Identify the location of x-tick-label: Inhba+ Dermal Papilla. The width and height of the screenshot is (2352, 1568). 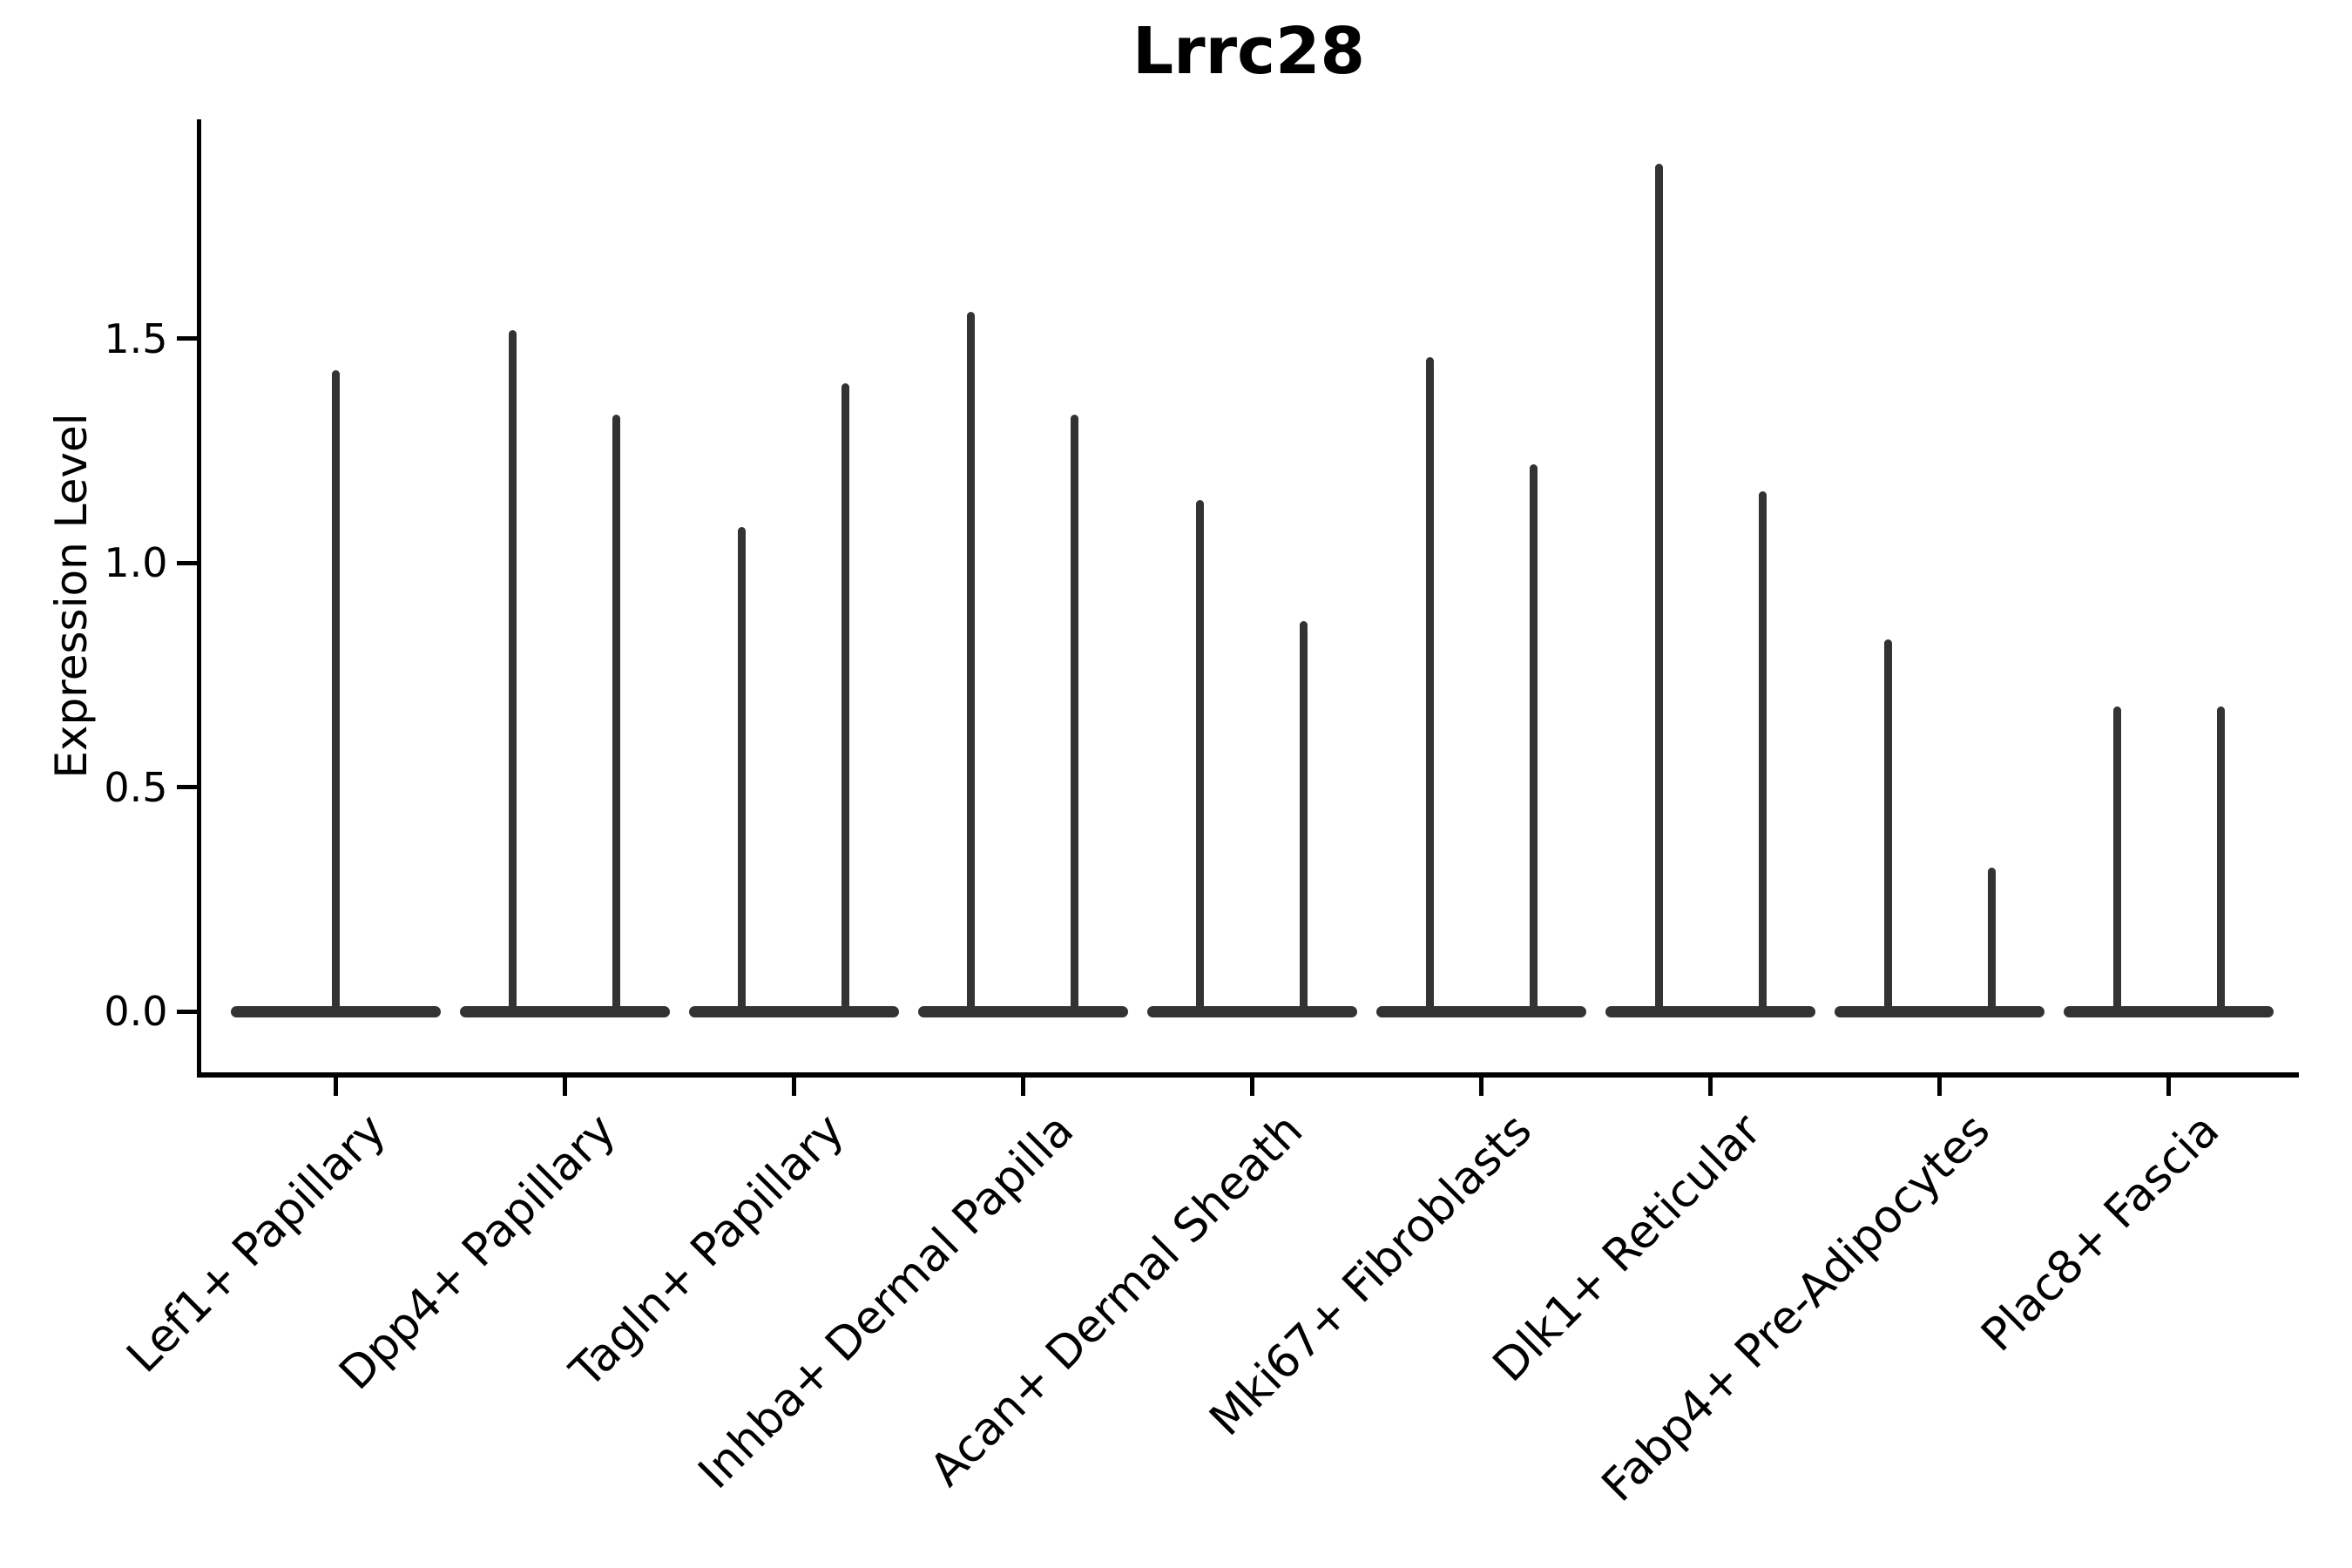
(886, 1301).